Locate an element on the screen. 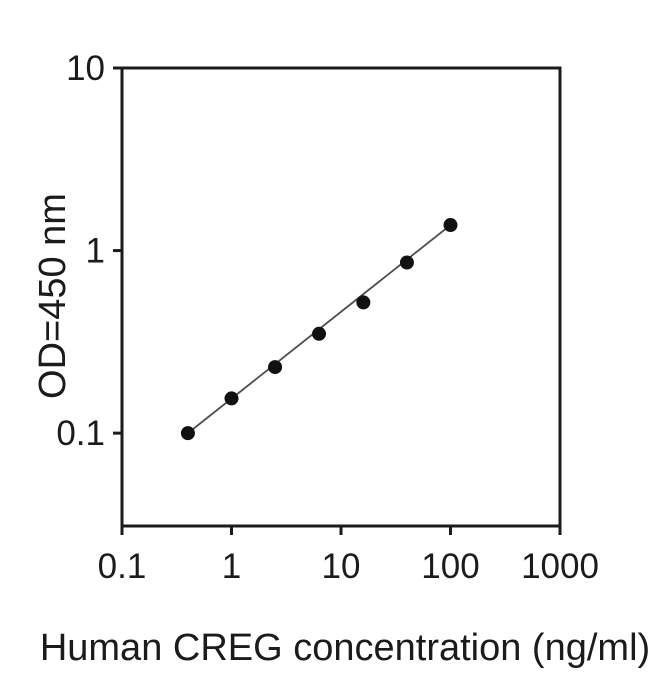 The image size is (650, 674). x-tick-label: 100 is located at coordinates (450, 566).